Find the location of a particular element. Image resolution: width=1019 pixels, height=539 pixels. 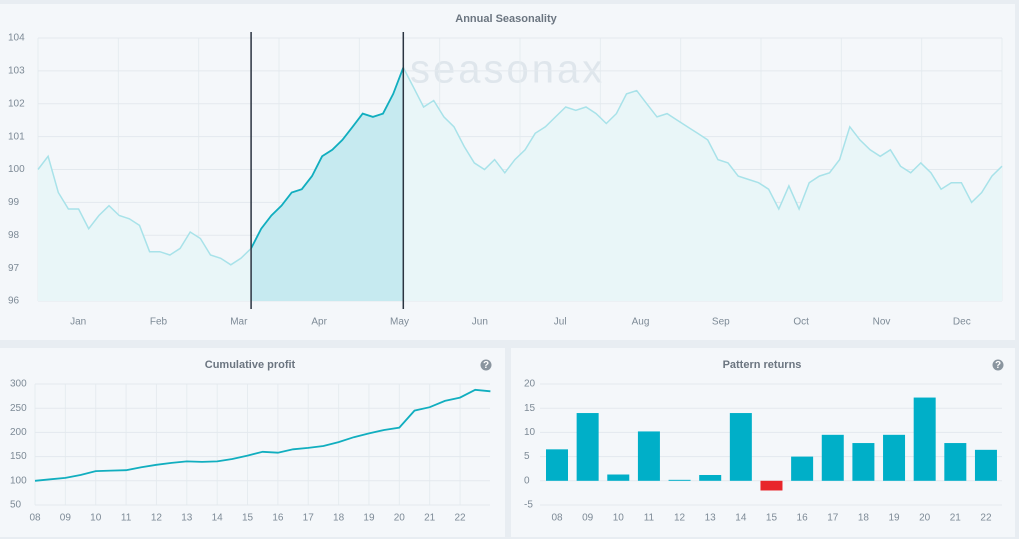

chart-title: Annual Seasonality is located at coordinates (506, 19).